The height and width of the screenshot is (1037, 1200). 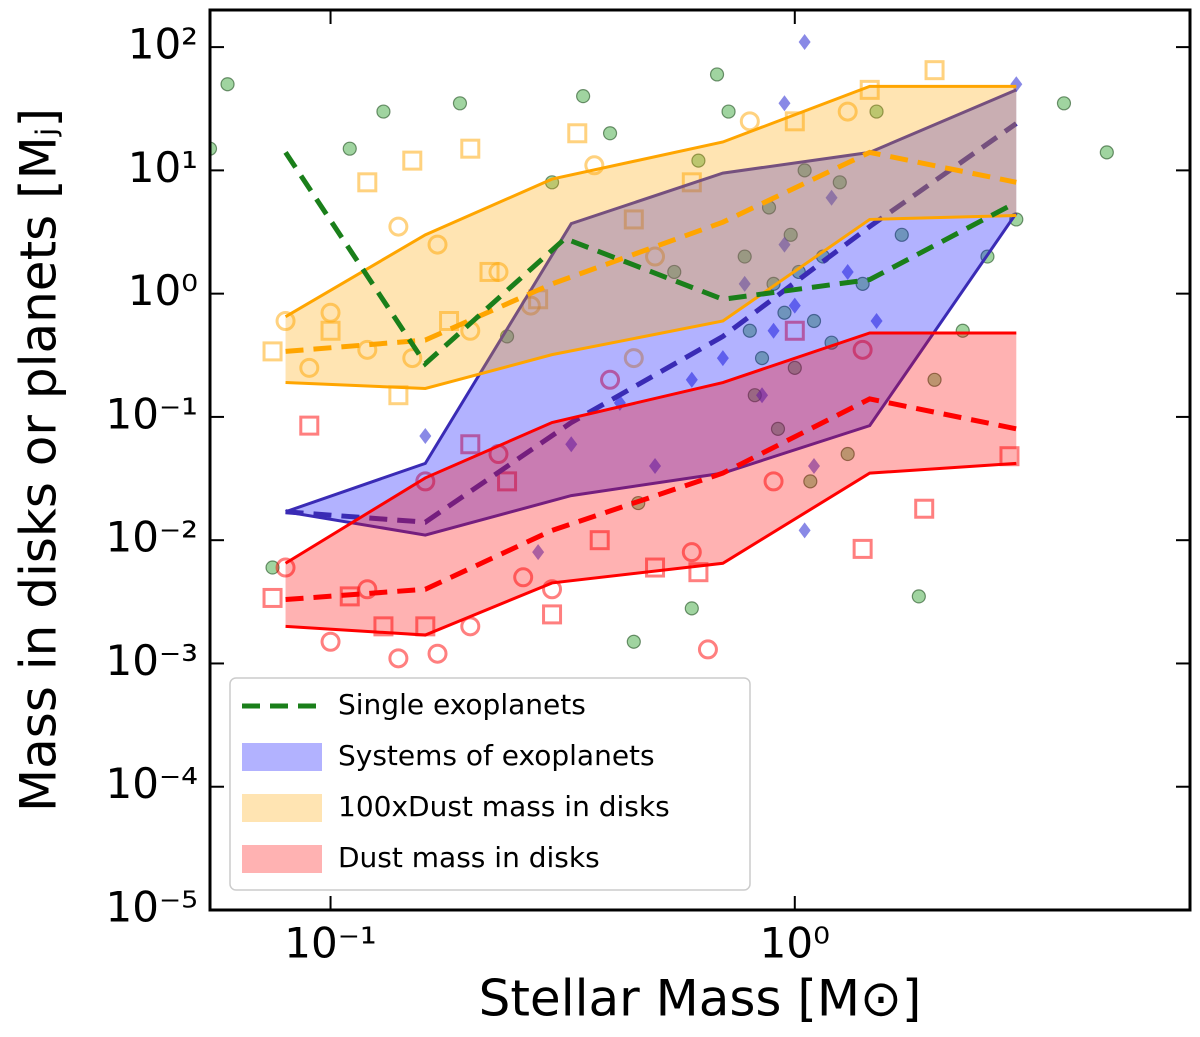 I want to click on legend-label: Systems of exoplanets, so click(x=496, y=755).